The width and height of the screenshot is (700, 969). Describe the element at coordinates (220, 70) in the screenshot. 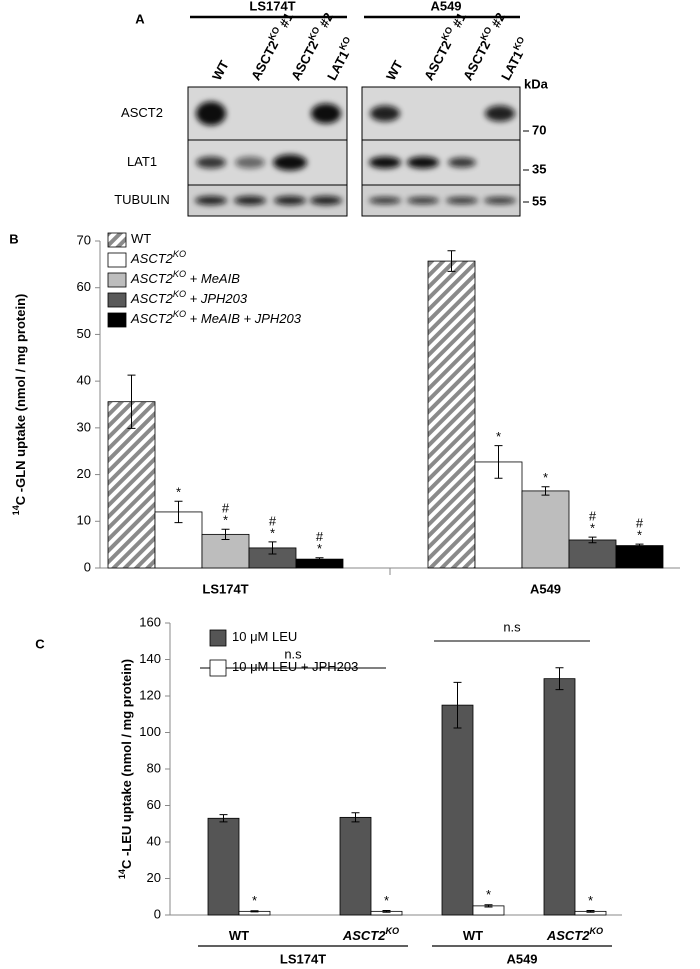

I see `lane-label: WT` at that location.